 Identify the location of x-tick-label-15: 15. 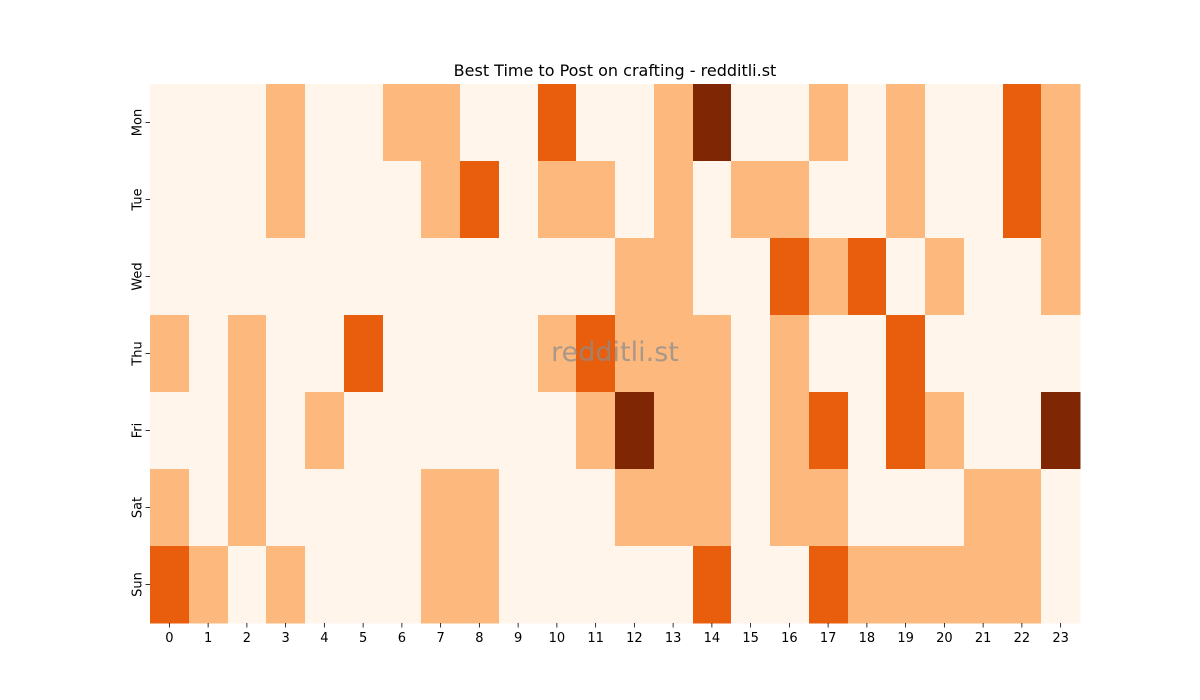
(750, 638).